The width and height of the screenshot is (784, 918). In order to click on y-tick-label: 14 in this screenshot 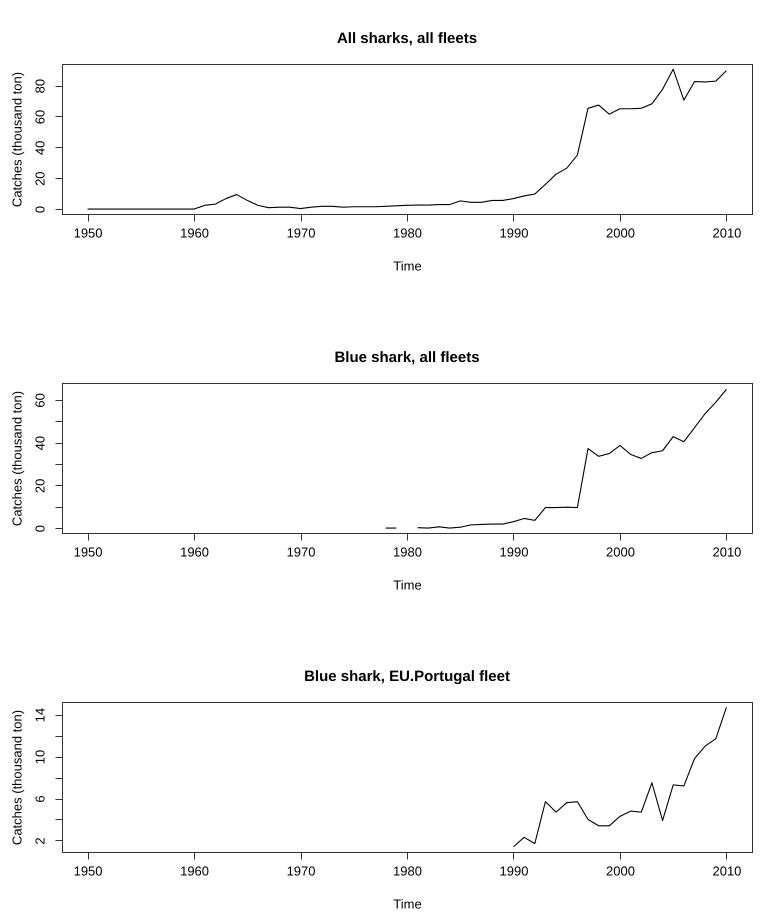, I will do `click(40, 715)`.